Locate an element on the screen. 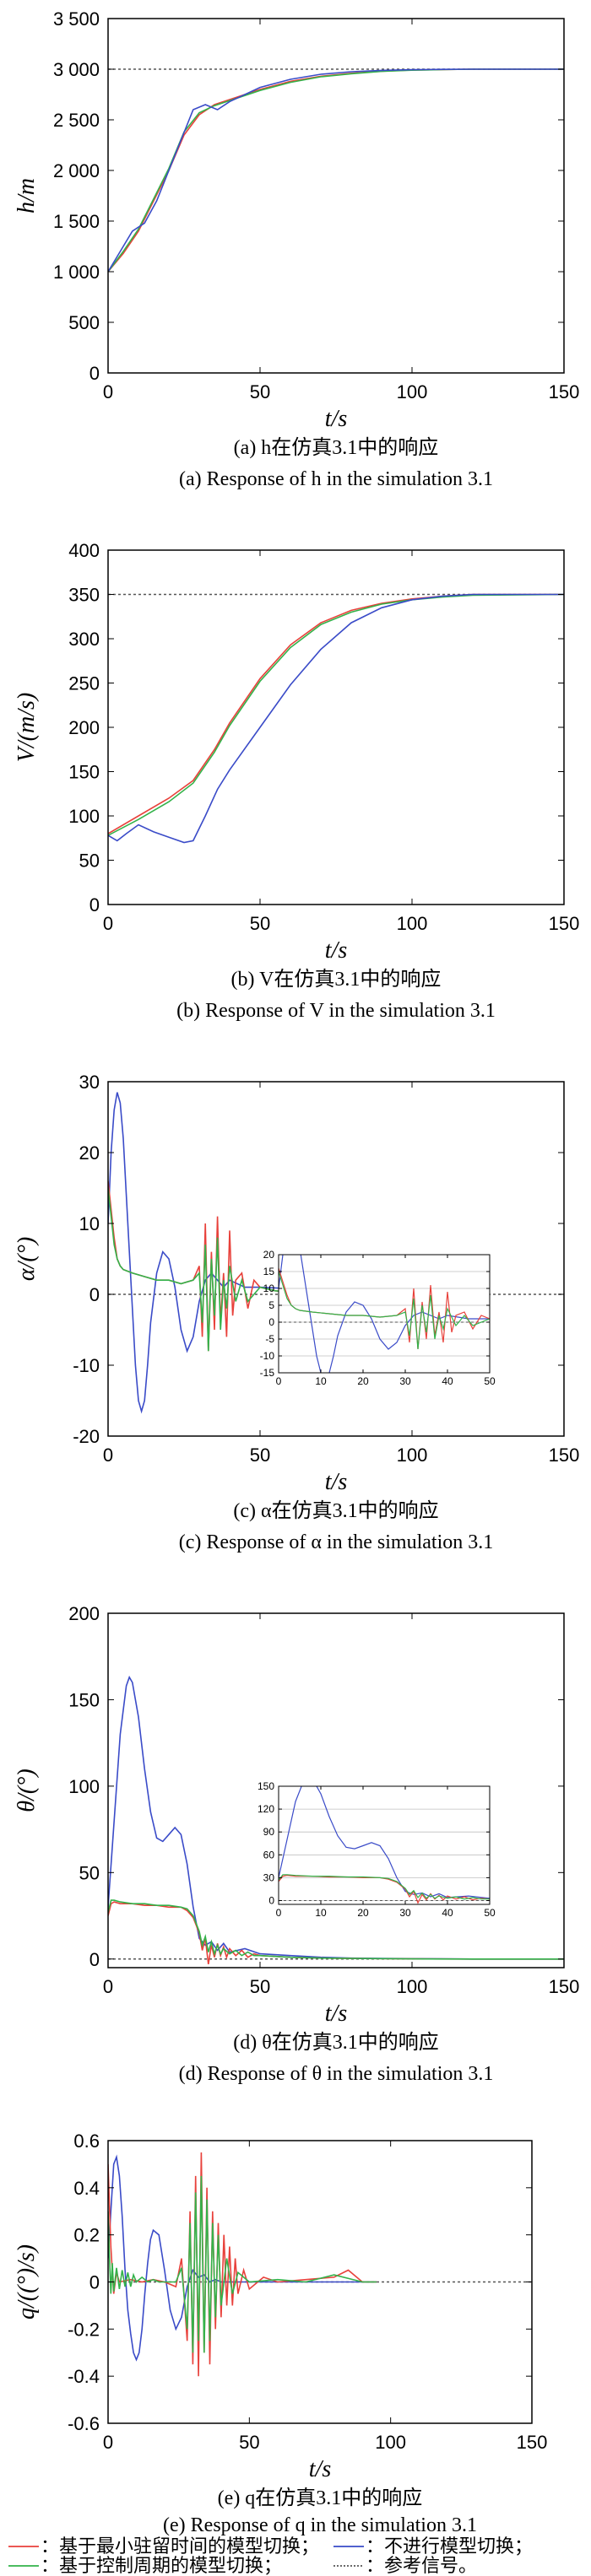 This screenshot has height=2576, width=591. caption-en: (a) Response of h in the simulation 3.1 is located at coordinates (336, 479).